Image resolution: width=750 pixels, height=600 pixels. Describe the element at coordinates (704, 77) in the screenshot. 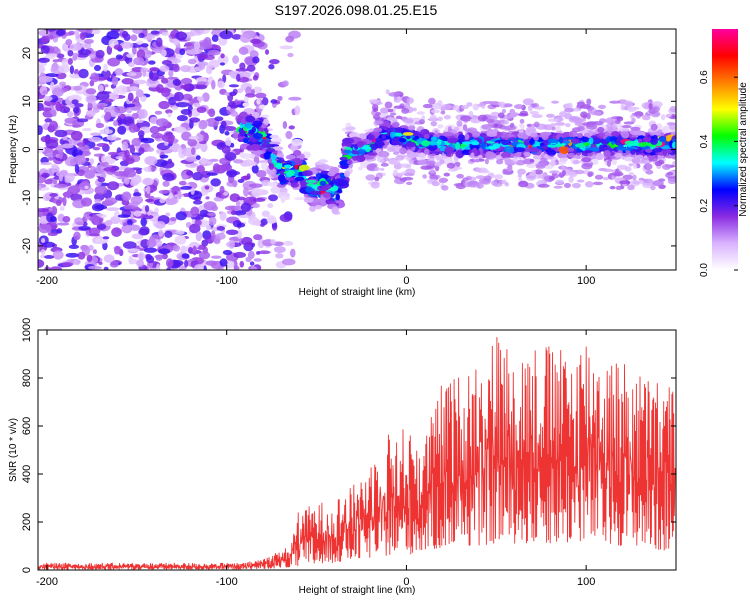

I see `colorbar-tick-label: 0.6` at that location.